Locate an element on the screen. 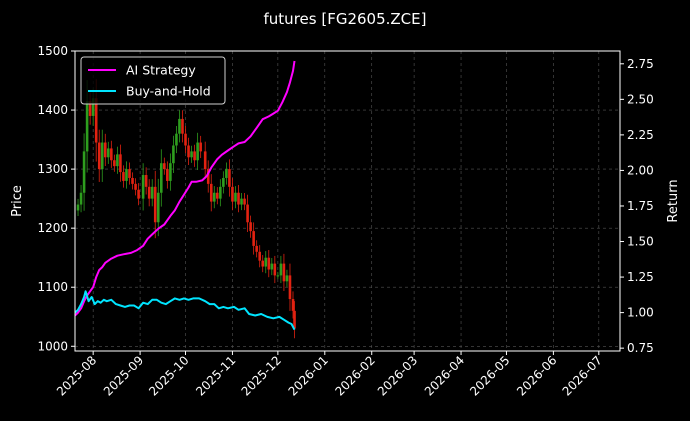 Image resolution: width=690 pixels, height=421 pixels. y-tick-label-right: 1.00 is located at coordinates (640, 313).